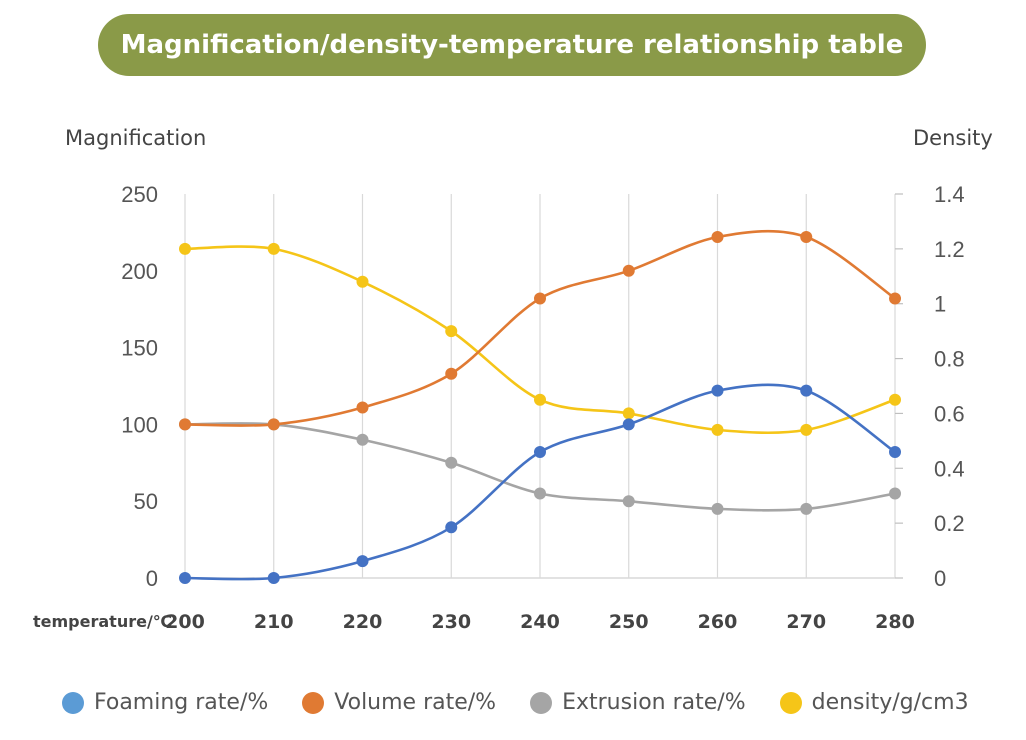 The width and height of the screenshot is (1026, 740). Describe the element at coordinates (139, 271) in the screenshot. I see `left-axis-tick-label: 200` at that location.